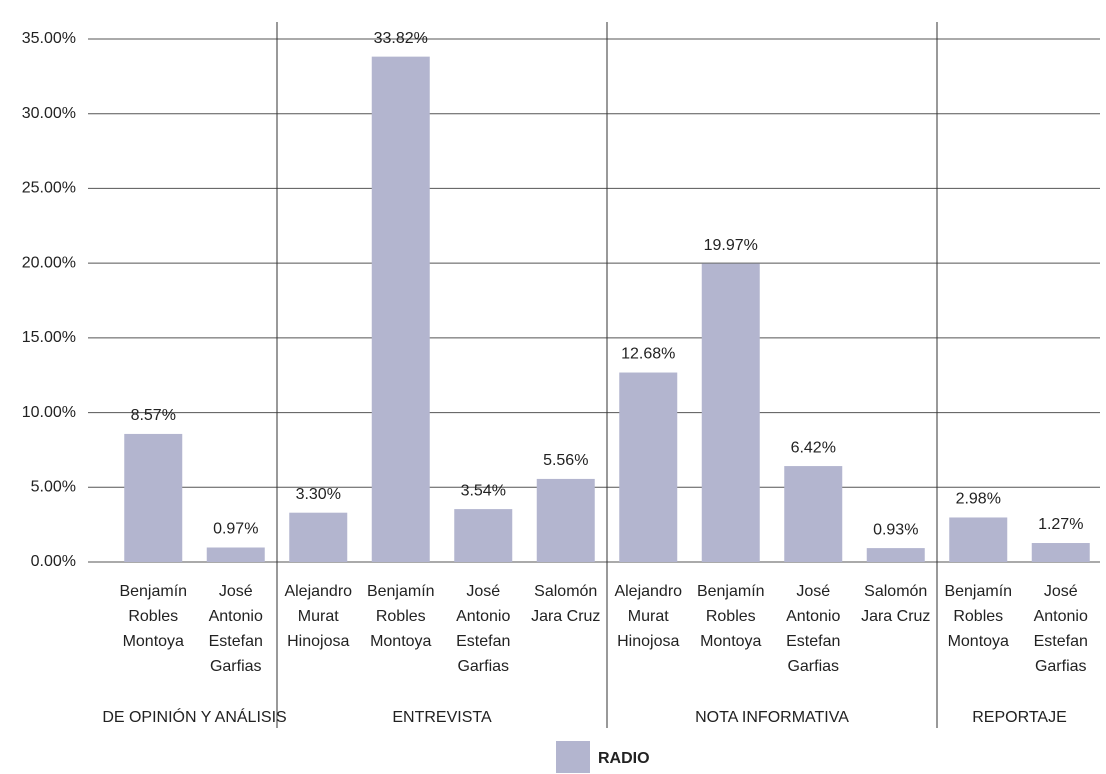 Image resolution: width=1106 pixels, height=774 pixels. What do you see at coordinates (318, 494) in the screenshot?
I see `value-label: 3.30%` at bounding box center [318, 494].